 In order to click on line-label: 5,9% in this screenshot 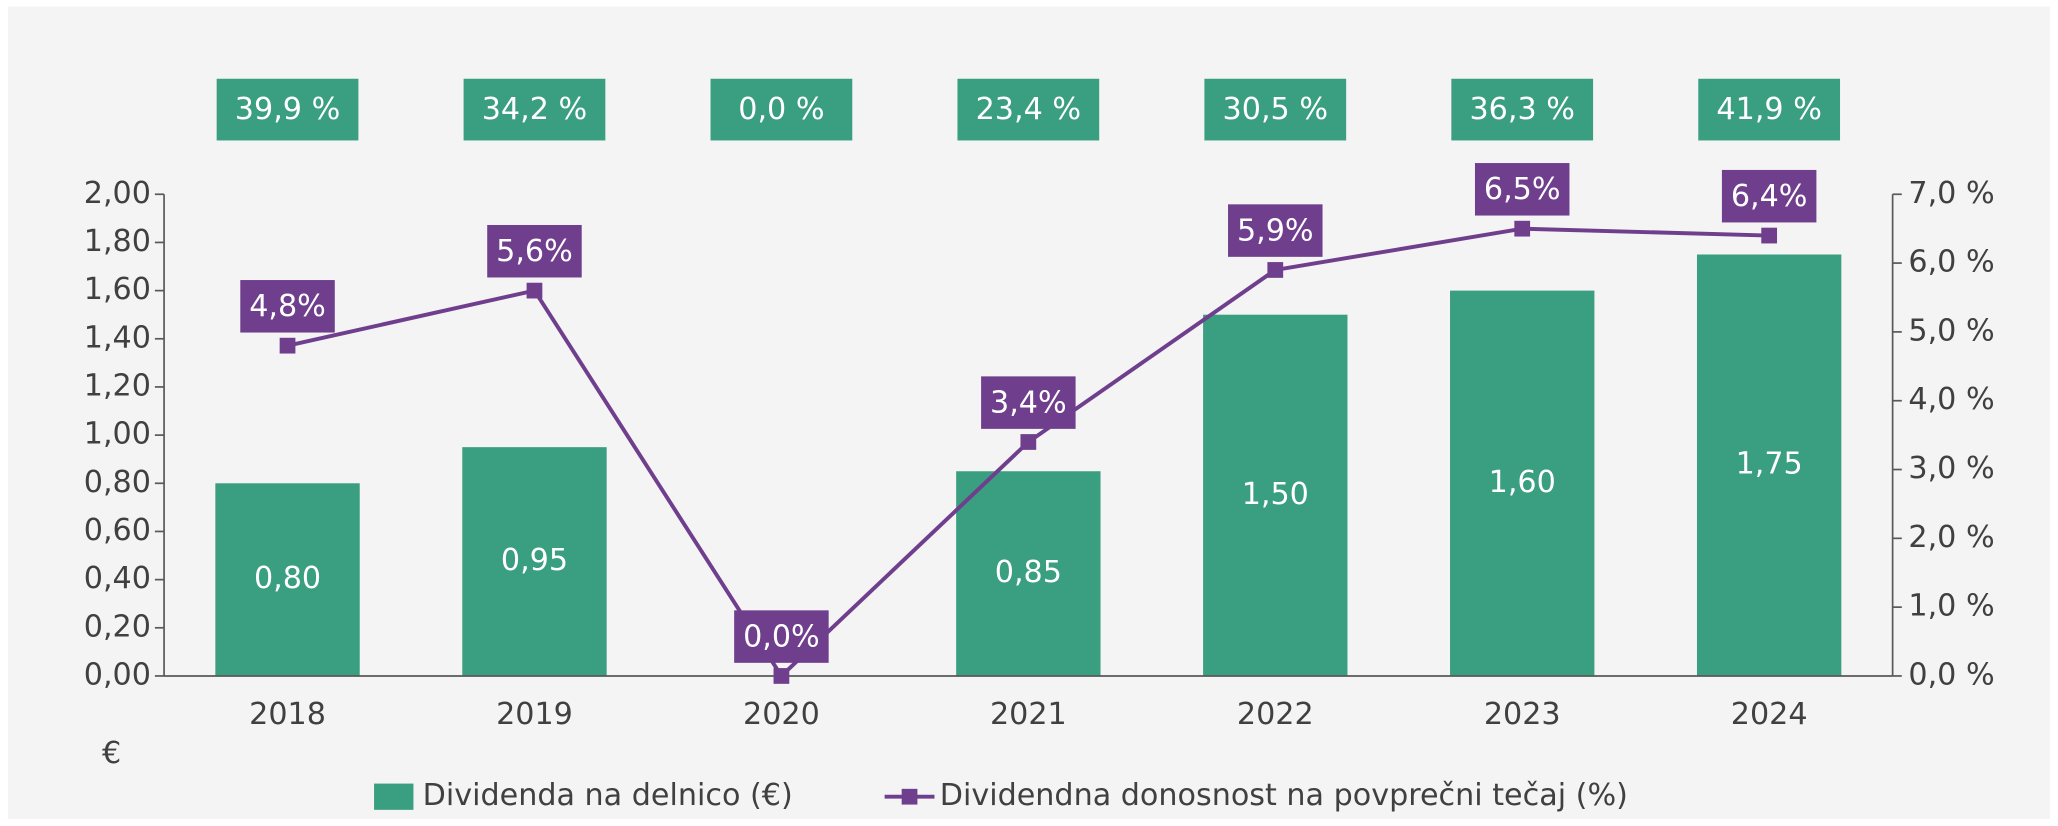, I will do `click(1275, 230)`.